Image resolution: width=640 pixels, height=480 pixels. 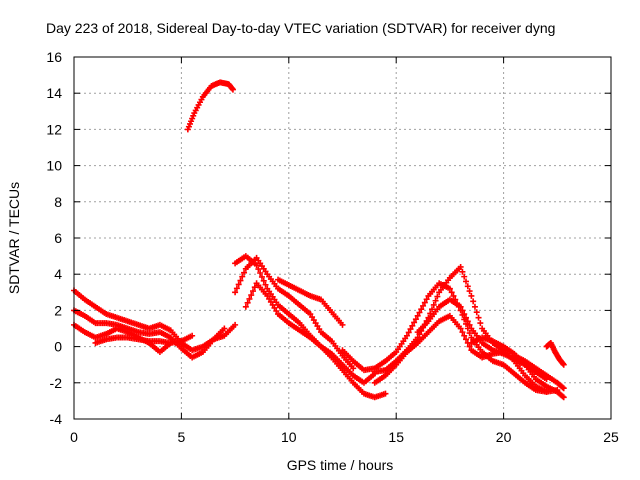 What do you see at coordinates (315, 340) in the screenshot?
I see `series-sat-h` at bounding box center [315, 340].